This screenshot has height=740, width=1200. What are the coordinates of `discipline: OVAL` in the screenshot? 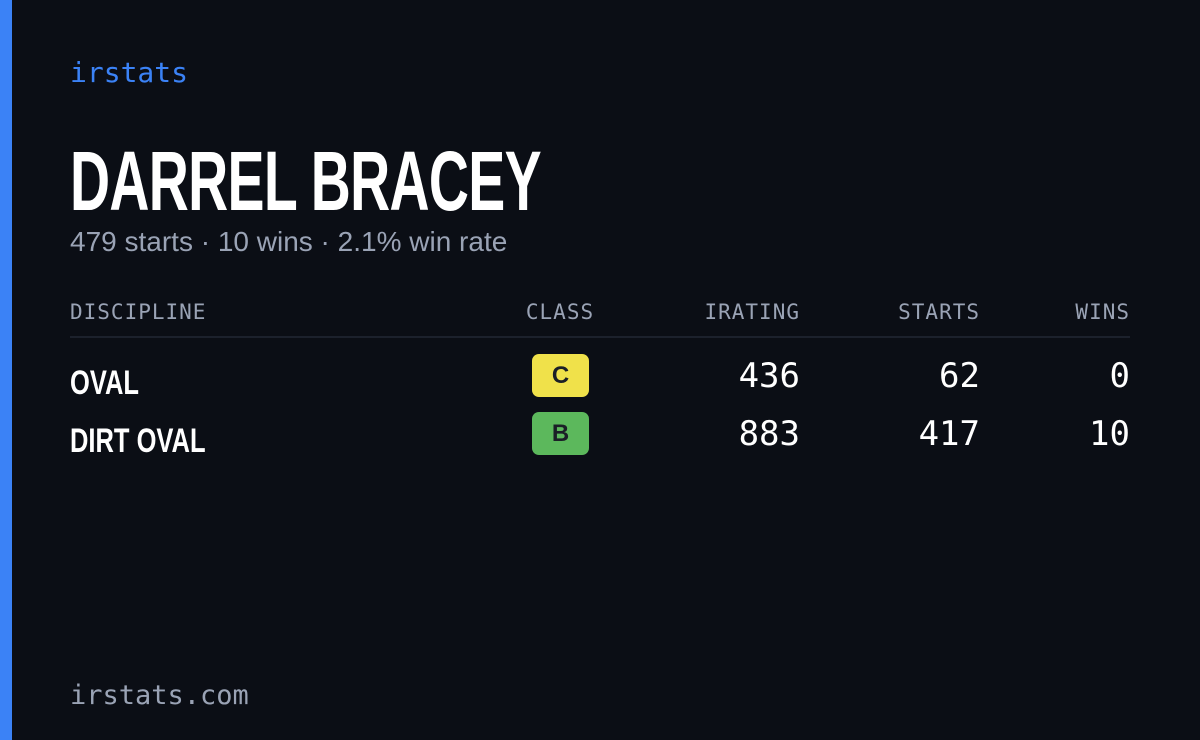 It's located at (104, 383).